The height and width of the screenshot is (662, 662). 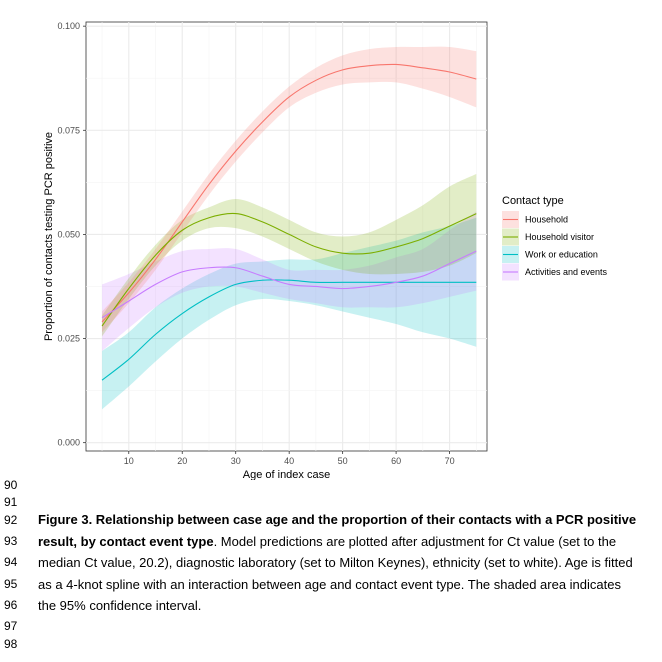 What do you see at coordinates (11, 584) in the screenshot?
I see `line-number: 95` at bounding box center [11, 584].